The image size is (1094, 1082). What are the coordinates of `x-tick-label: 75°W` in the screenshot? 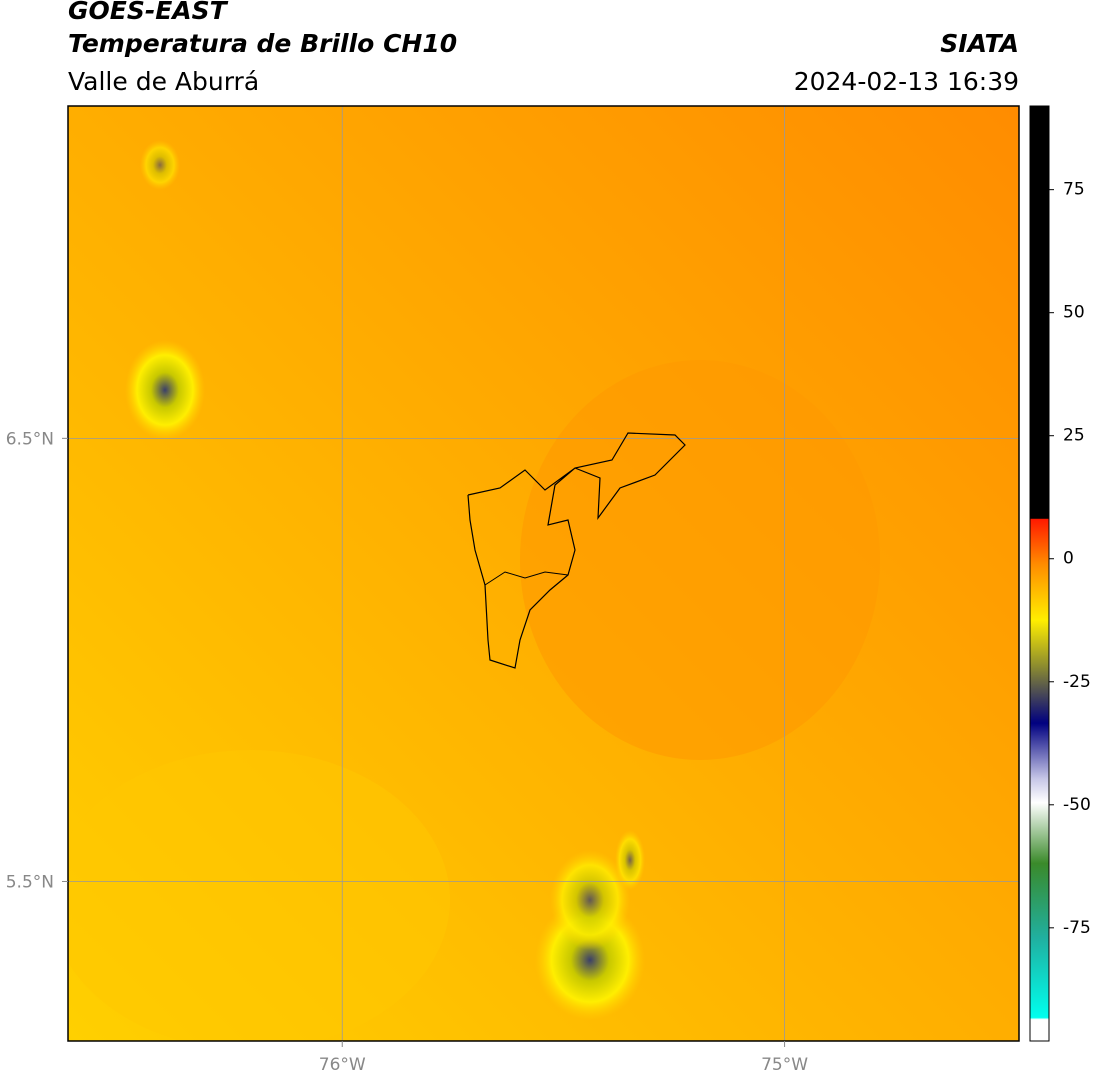 It's located at (784, 1065).